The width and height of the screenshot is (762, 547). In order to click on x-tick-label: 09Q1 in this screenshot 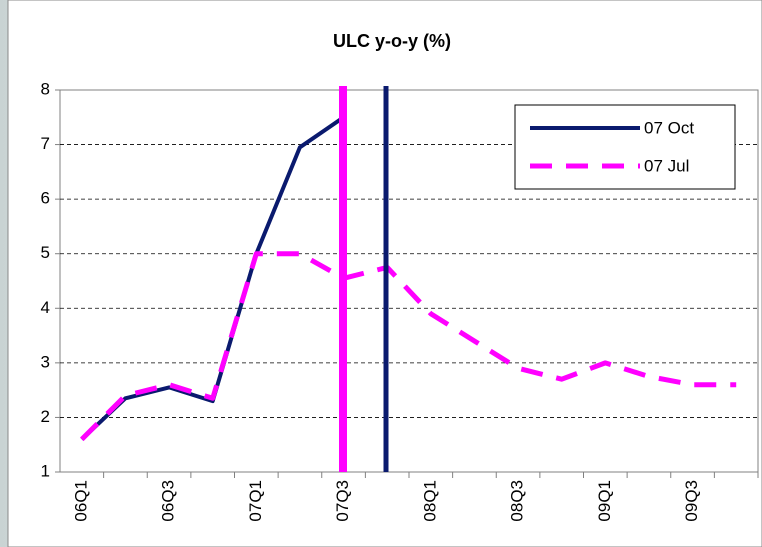, I will do `click(604, 501)`.